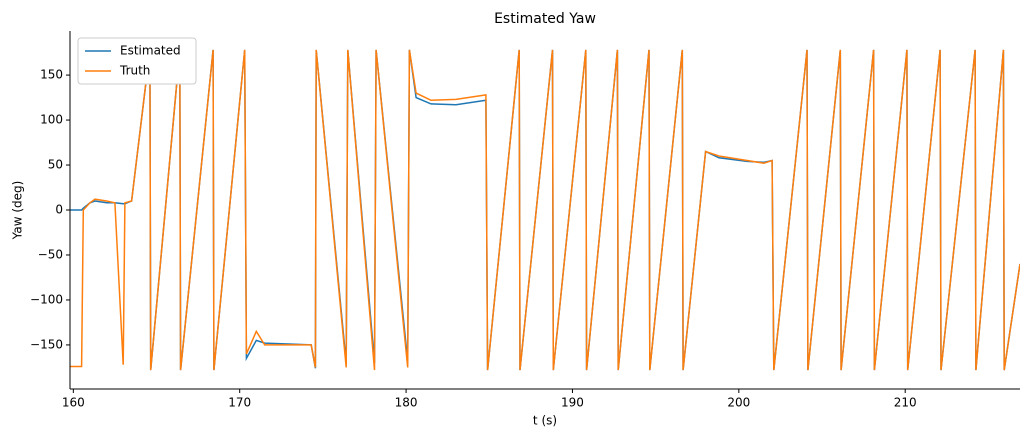  I want to click on x-tick-label: 210, so click(905, 403).